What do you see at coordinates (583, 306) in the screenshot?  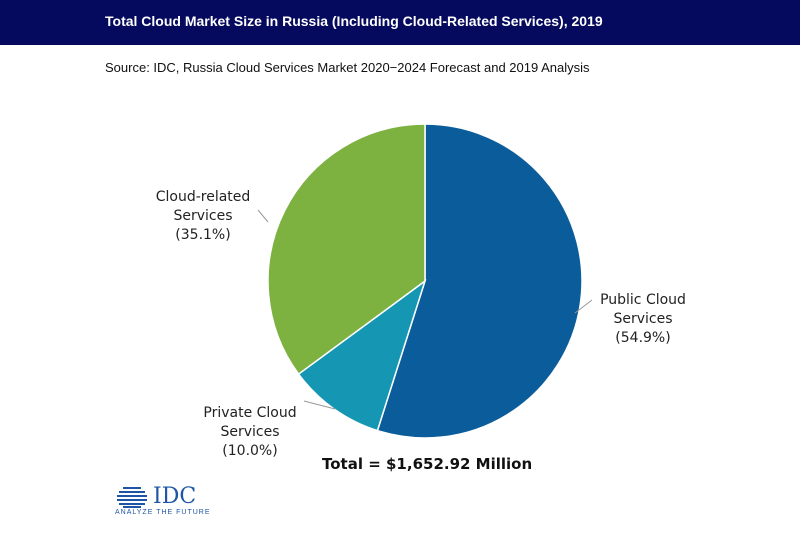 I see `leader-line-public-cloud` at bounding box center [583, 306].